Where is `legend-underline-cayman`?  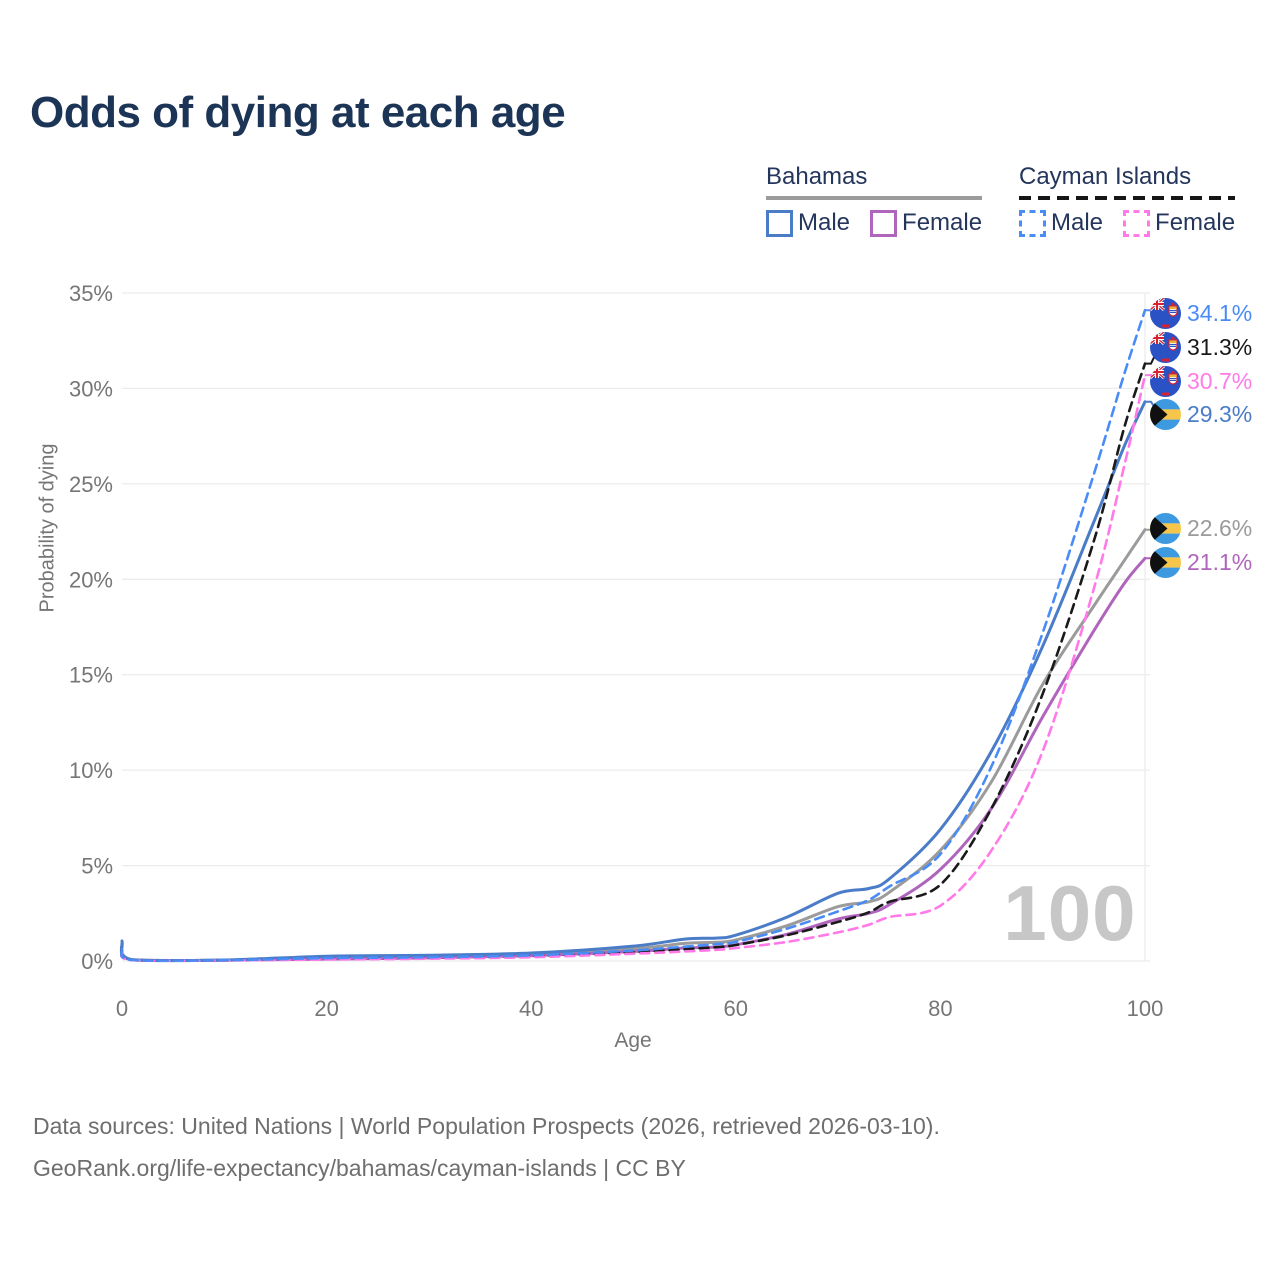 legend-underline-cayman is located at coordinates (1127, 198).